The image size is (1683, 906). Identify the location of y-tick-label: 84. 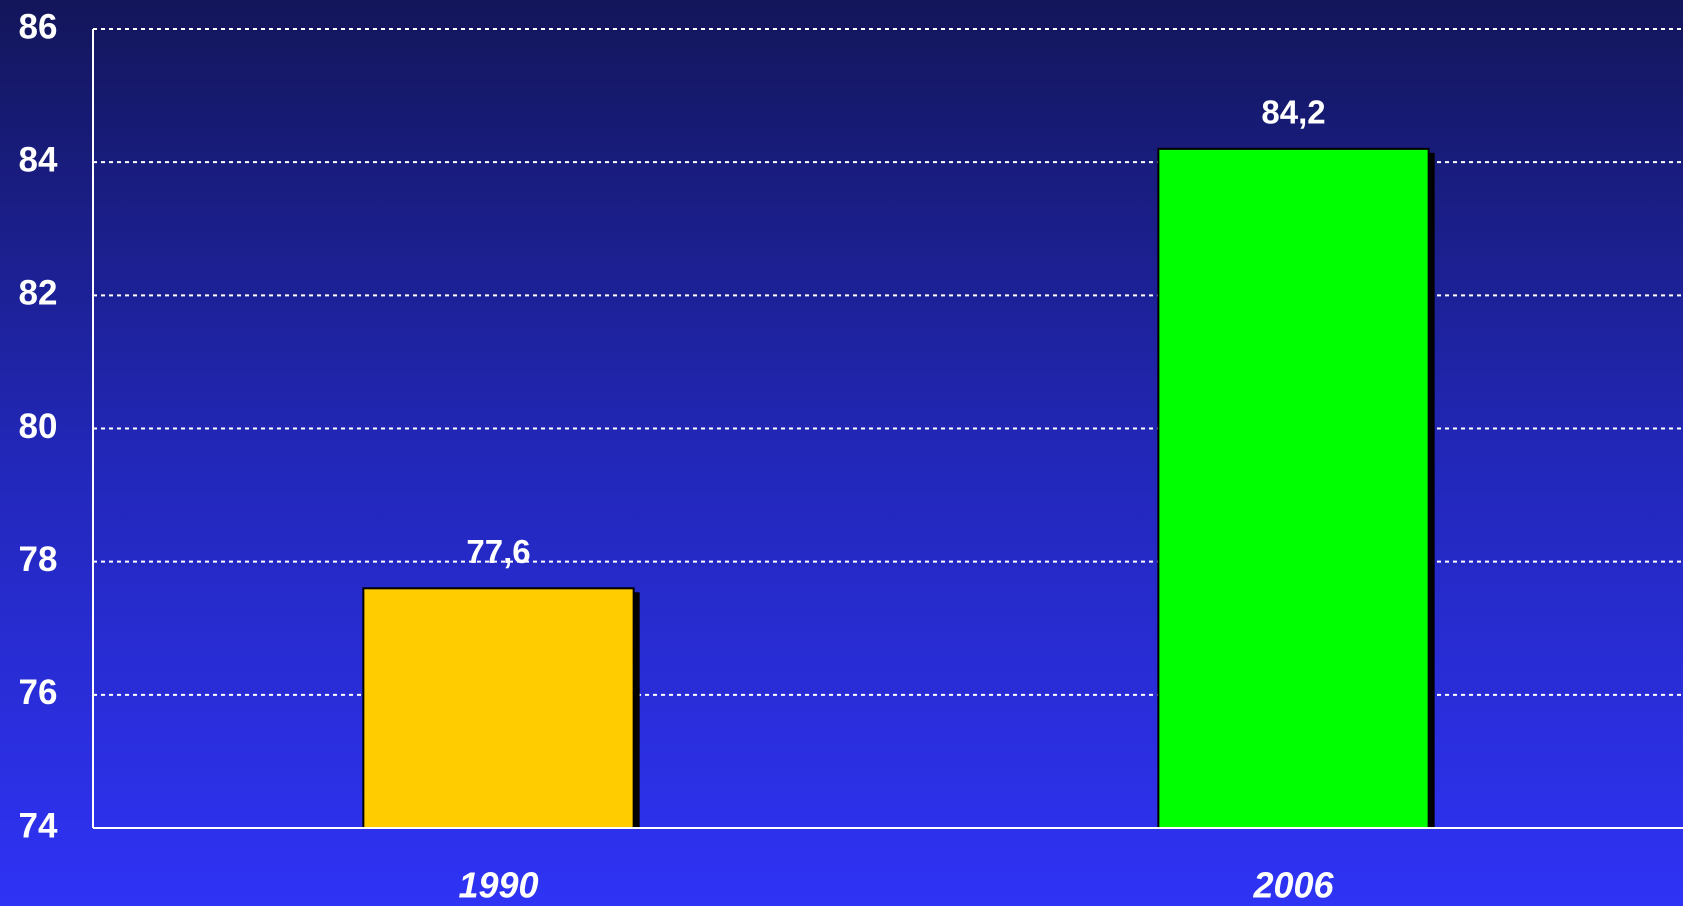
(38, 159).